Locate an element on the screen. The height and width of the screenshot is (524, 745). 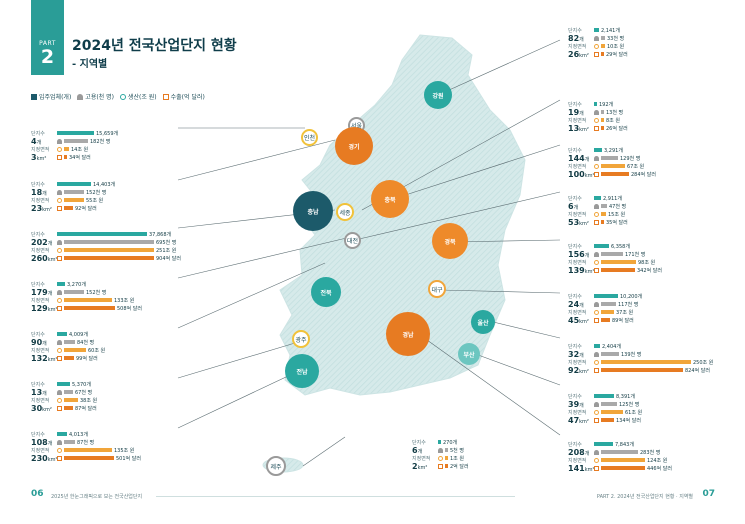
region-chungnam: 충남 is located at coordinates (313, 211).